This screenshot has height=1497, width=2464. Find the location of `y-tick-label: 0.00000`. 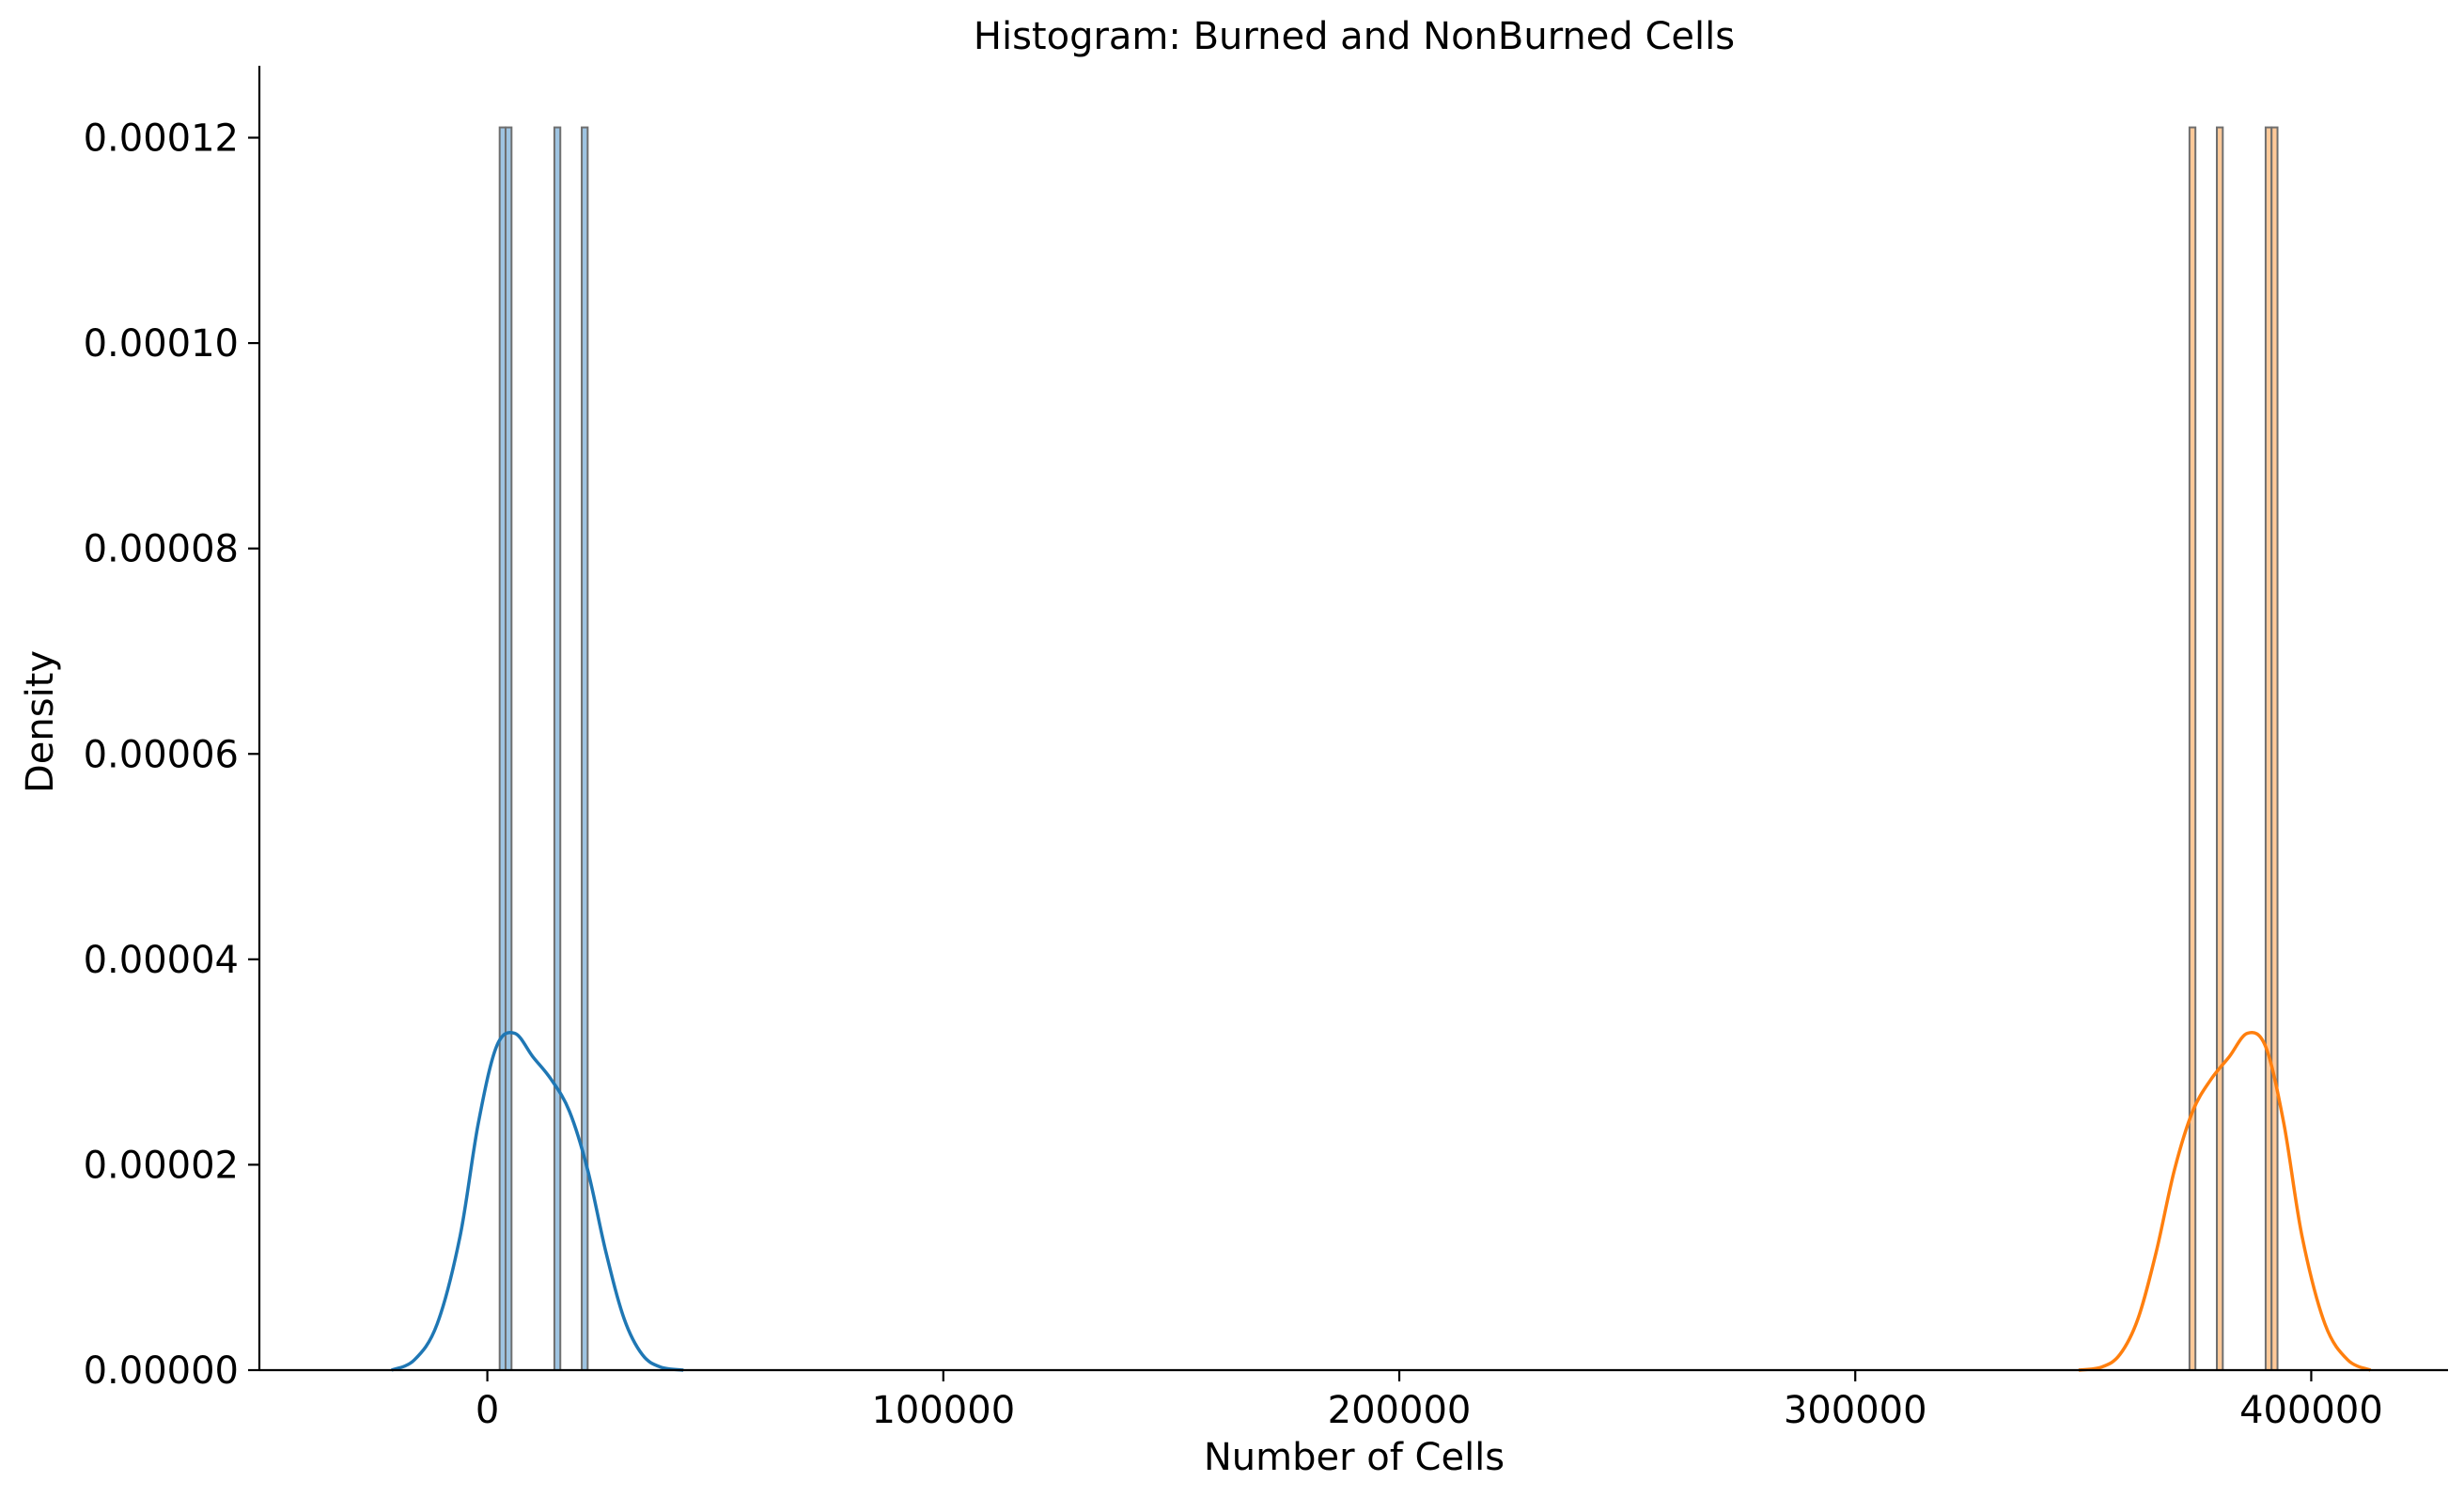

y-tick-label: 0.00000 is located at coordinates (161, 1371).